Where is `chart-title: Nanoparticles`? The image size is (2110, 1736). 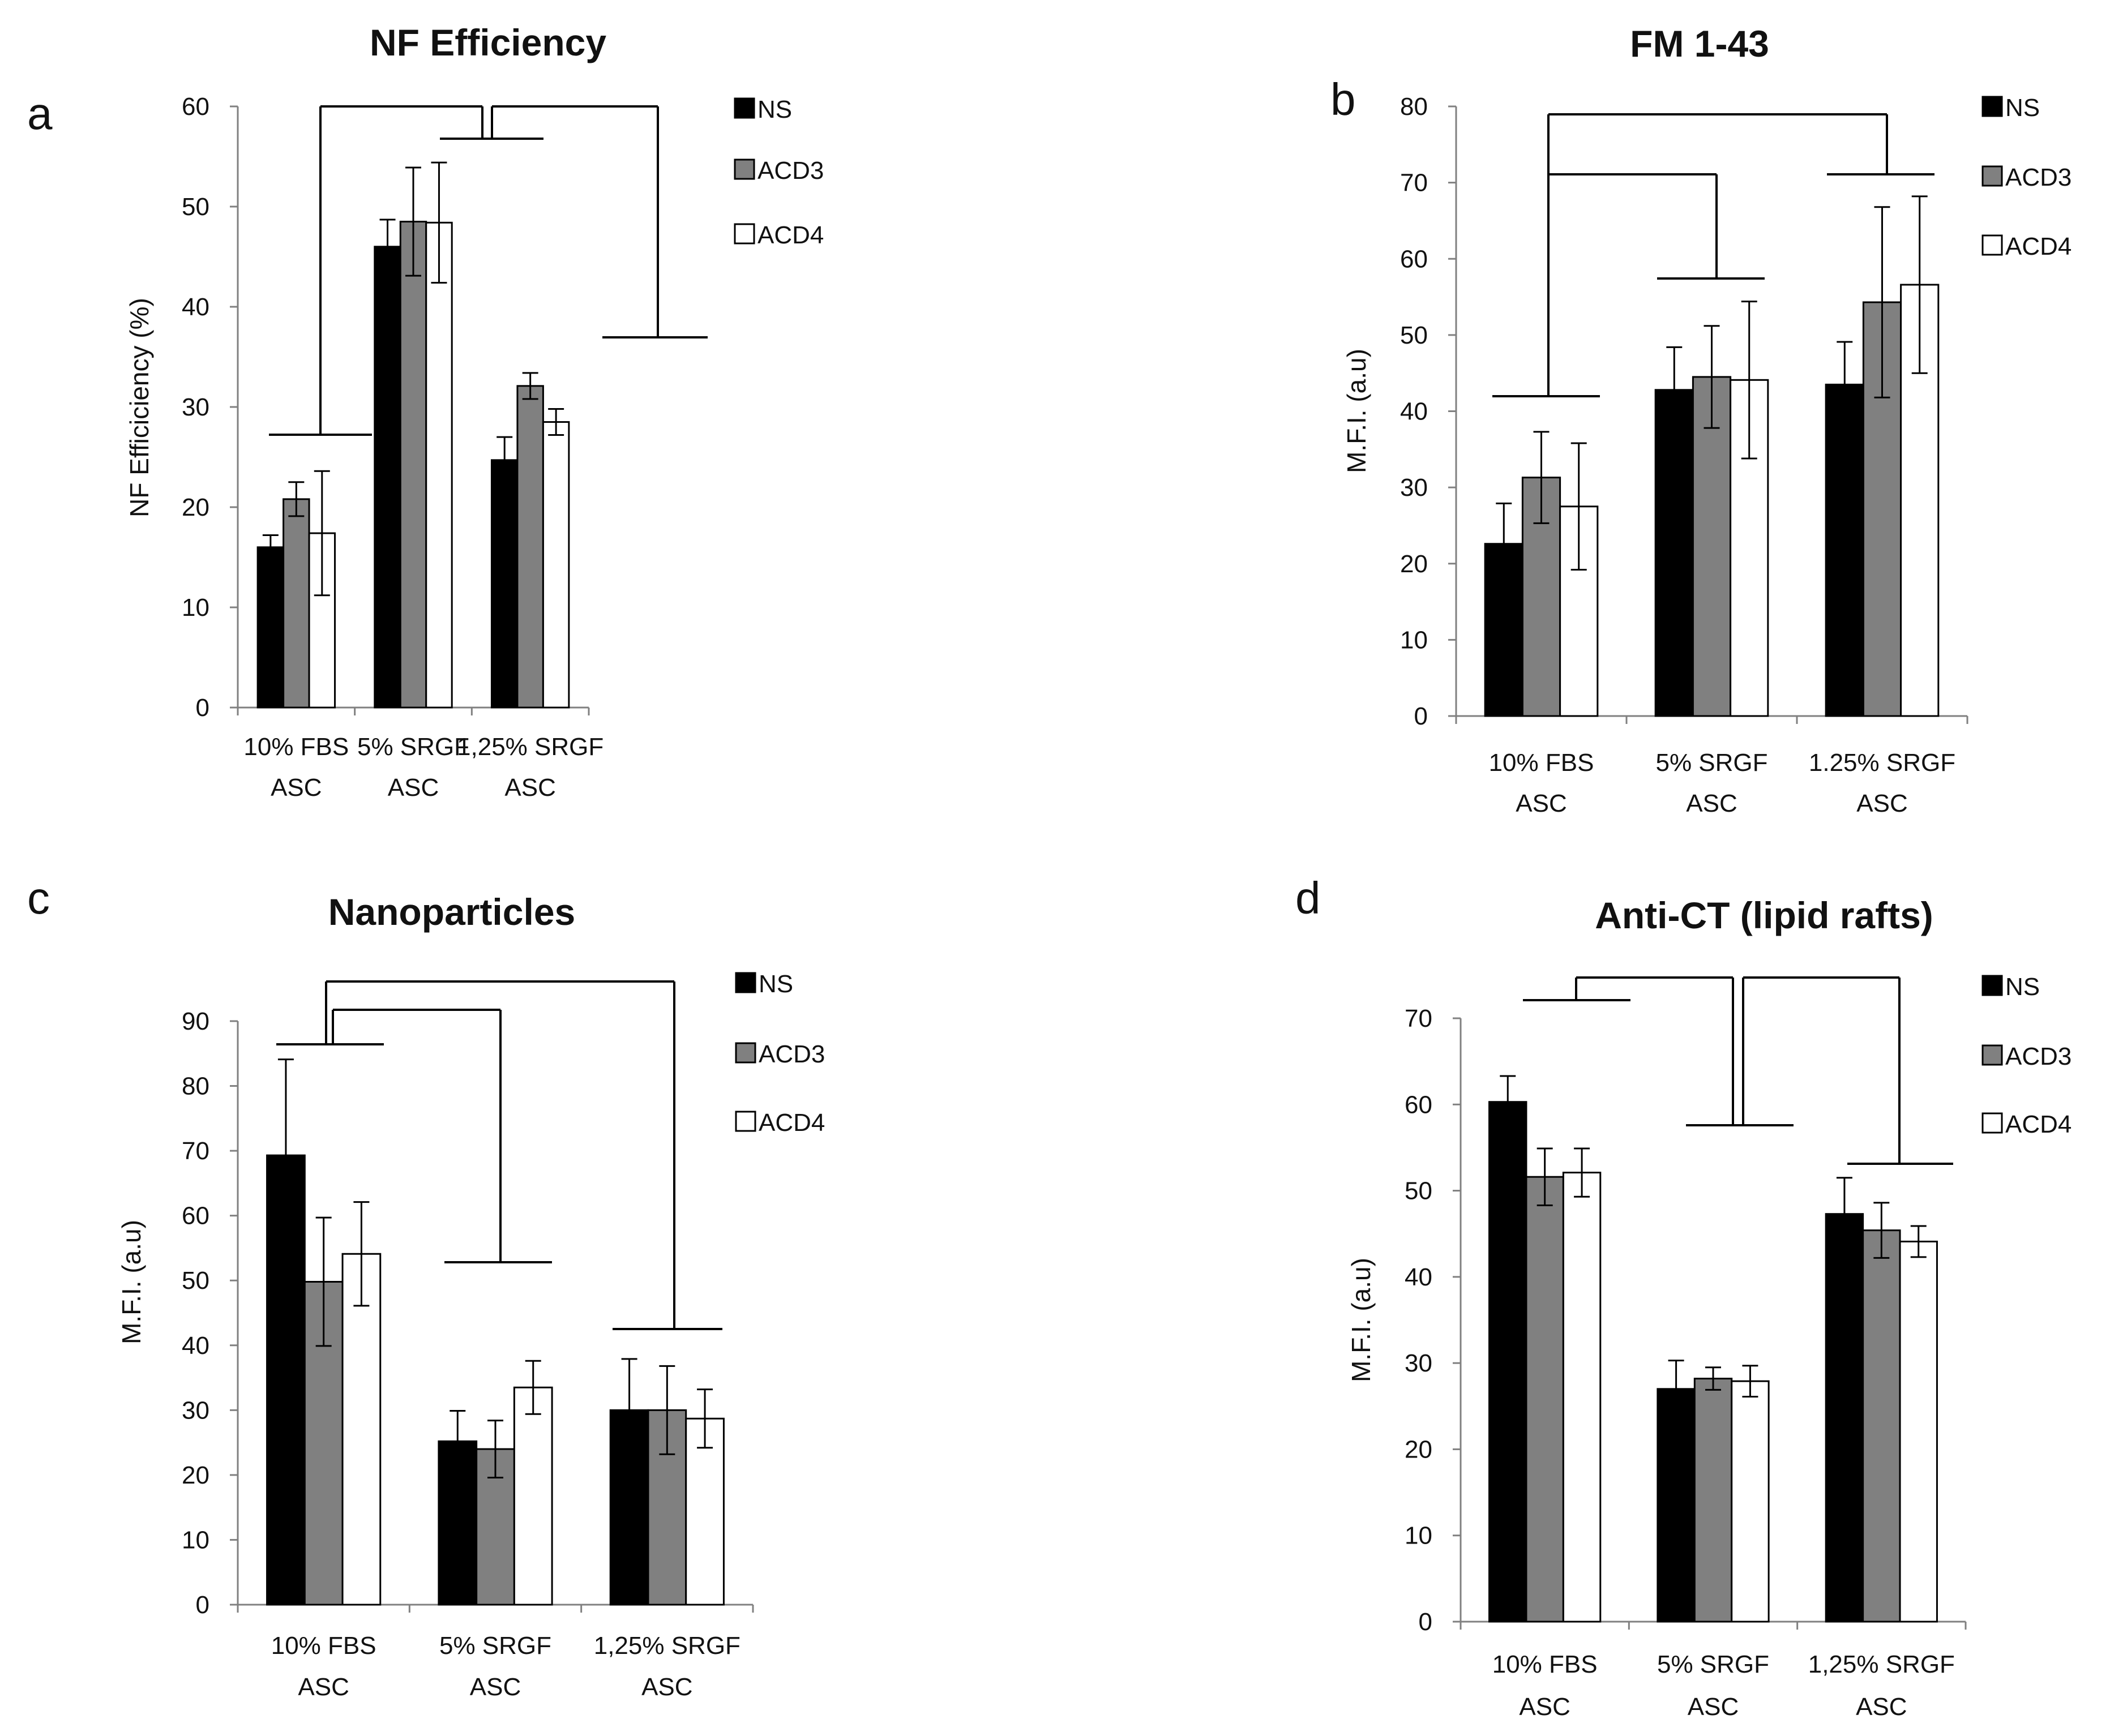 chart-title: Nanoparticles is located at coordinates (451, 912).